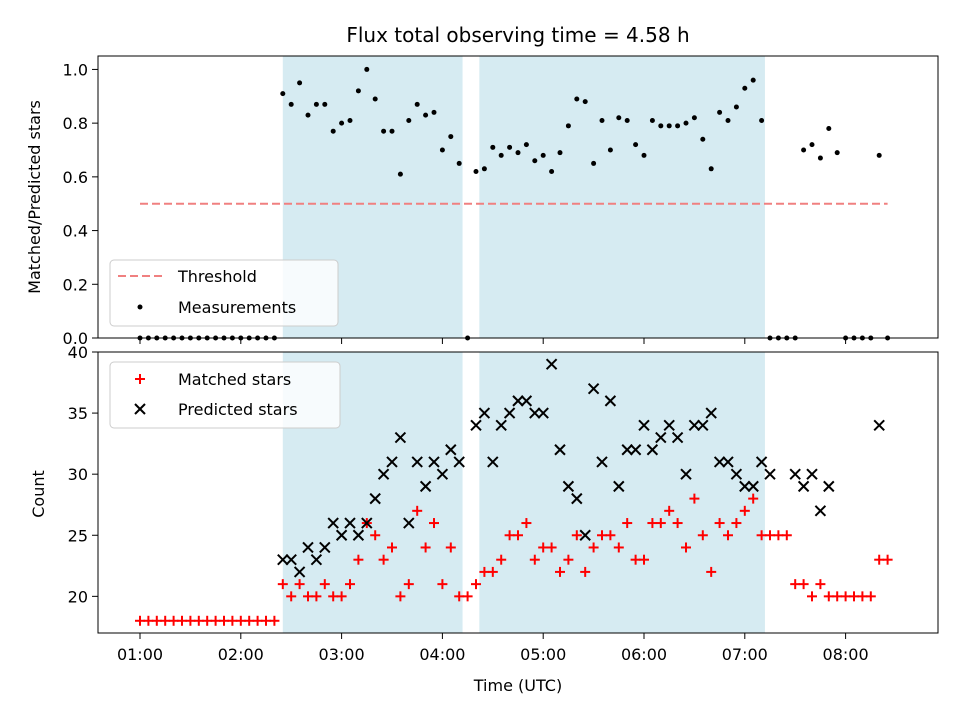 This screenshot has width=960, height=720. I want to click on bottom-xtick-label: 08:00, so click(846, 654).